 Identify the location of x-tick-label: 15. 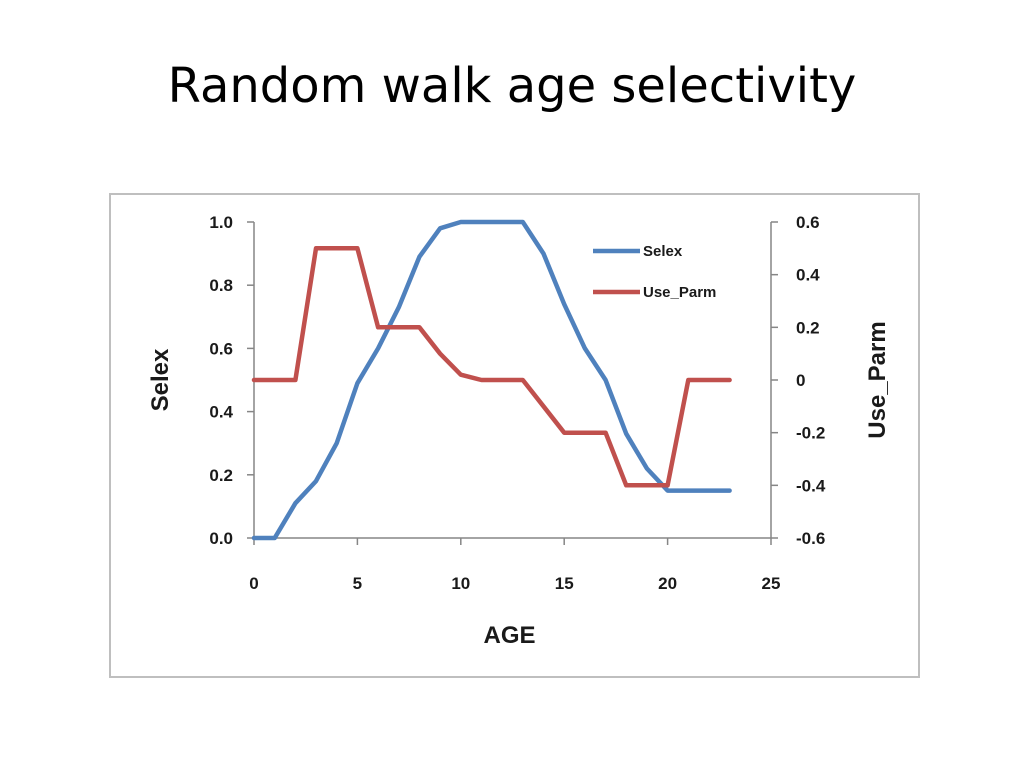
(564, 583).